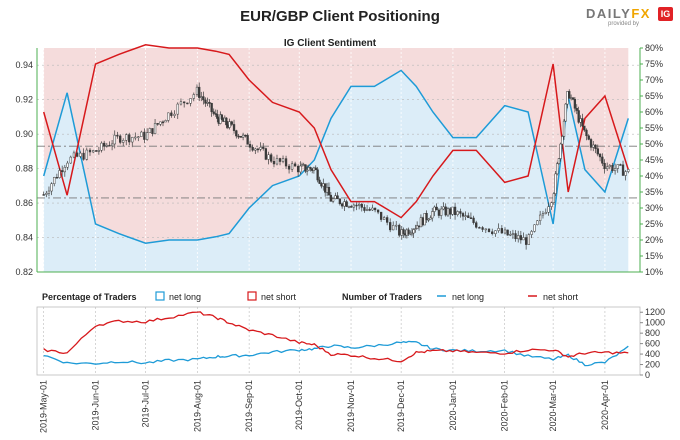  What do you see at coordinates (652, 365) in the screenshot?
I see `traders-tick-label: 200` at bounding box center [652, 365].